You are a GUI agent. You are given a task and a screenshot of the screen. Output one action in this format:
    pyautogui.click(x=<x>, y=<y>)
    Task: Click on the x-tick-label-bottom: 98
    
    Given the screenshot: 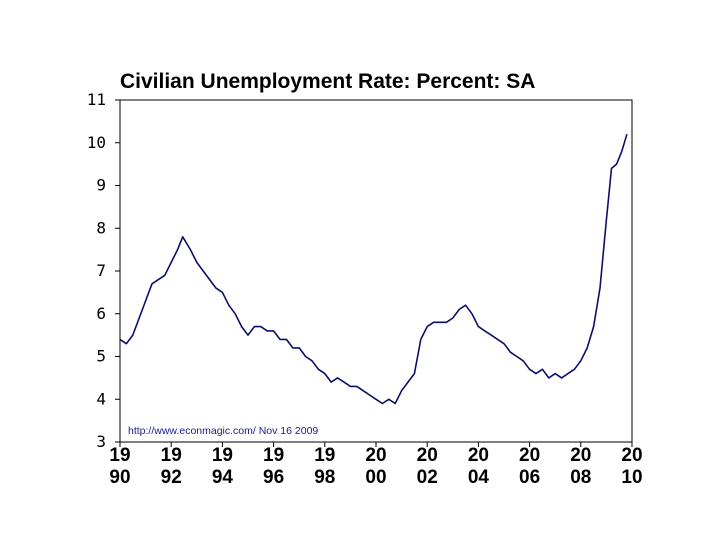 What is the action you would take?
    pyautogui.click(x=324, y=477)
    